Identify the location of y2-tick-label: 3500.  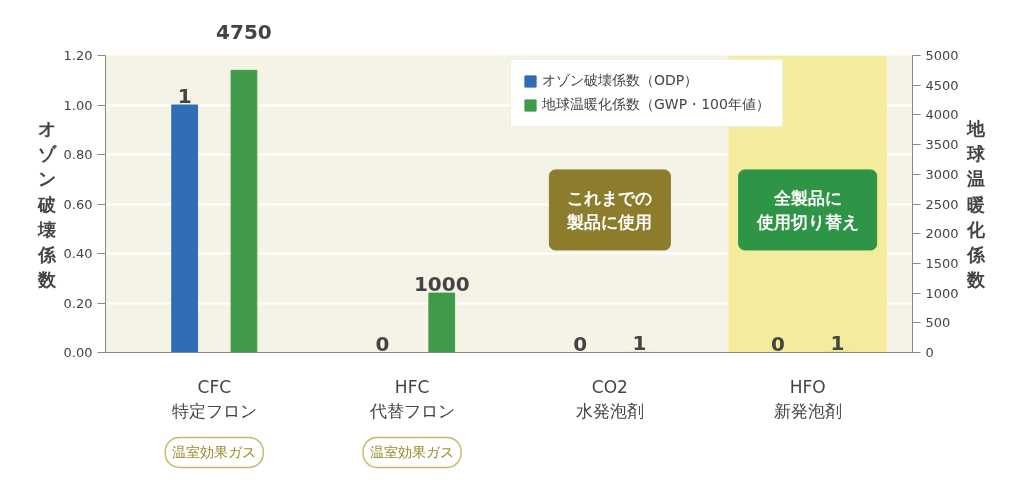
(942, 145).